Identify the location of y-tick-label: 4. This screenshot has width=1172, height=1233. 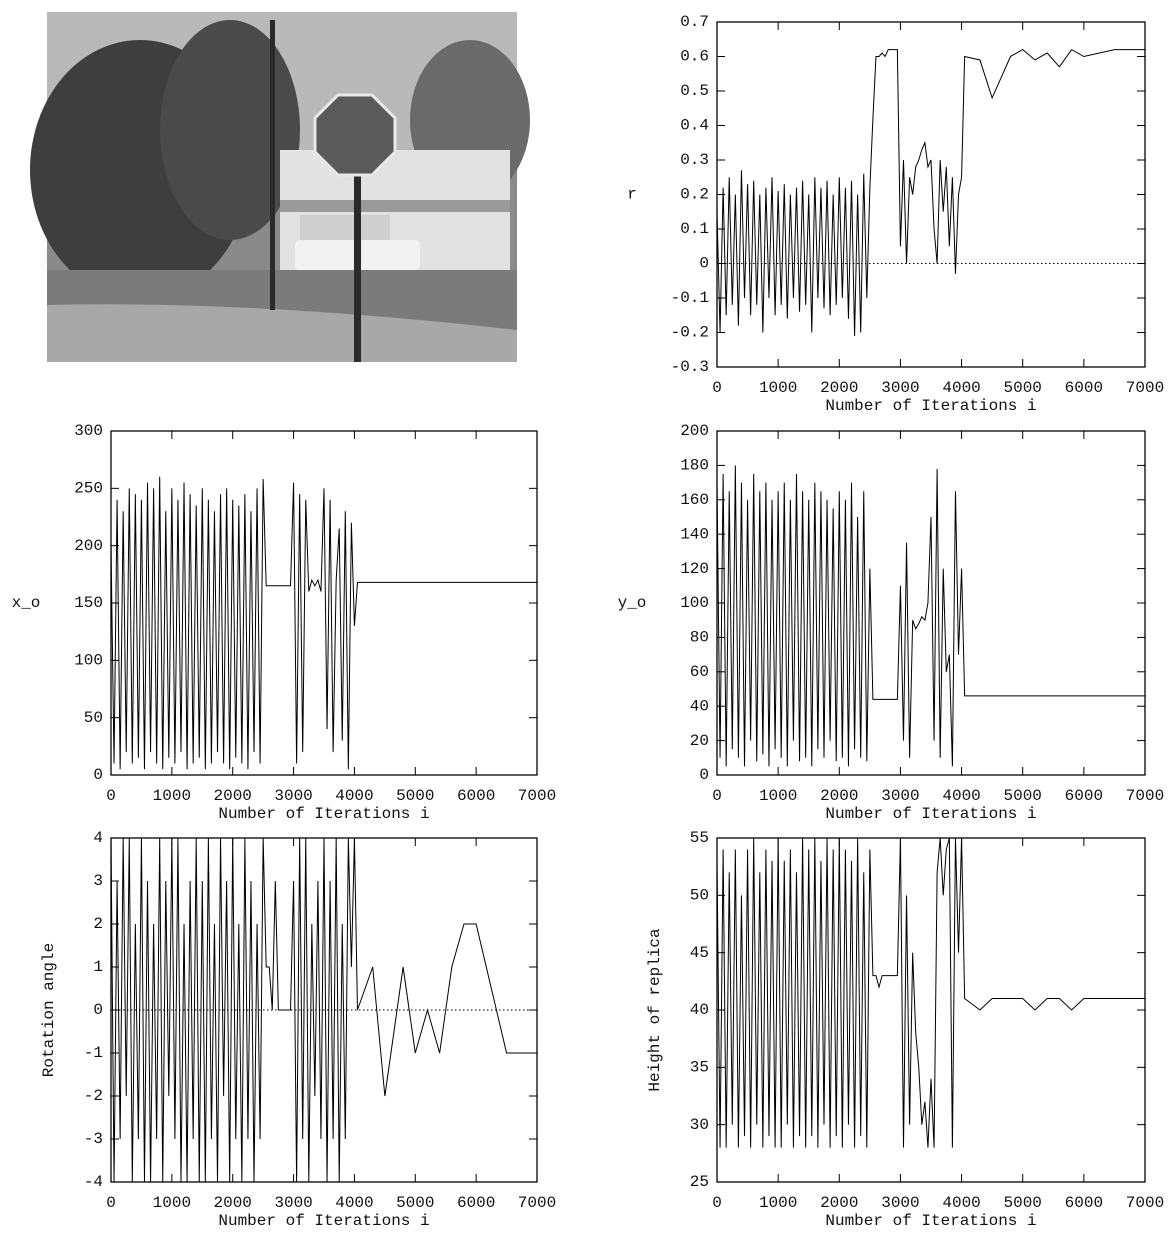
(98, 838).